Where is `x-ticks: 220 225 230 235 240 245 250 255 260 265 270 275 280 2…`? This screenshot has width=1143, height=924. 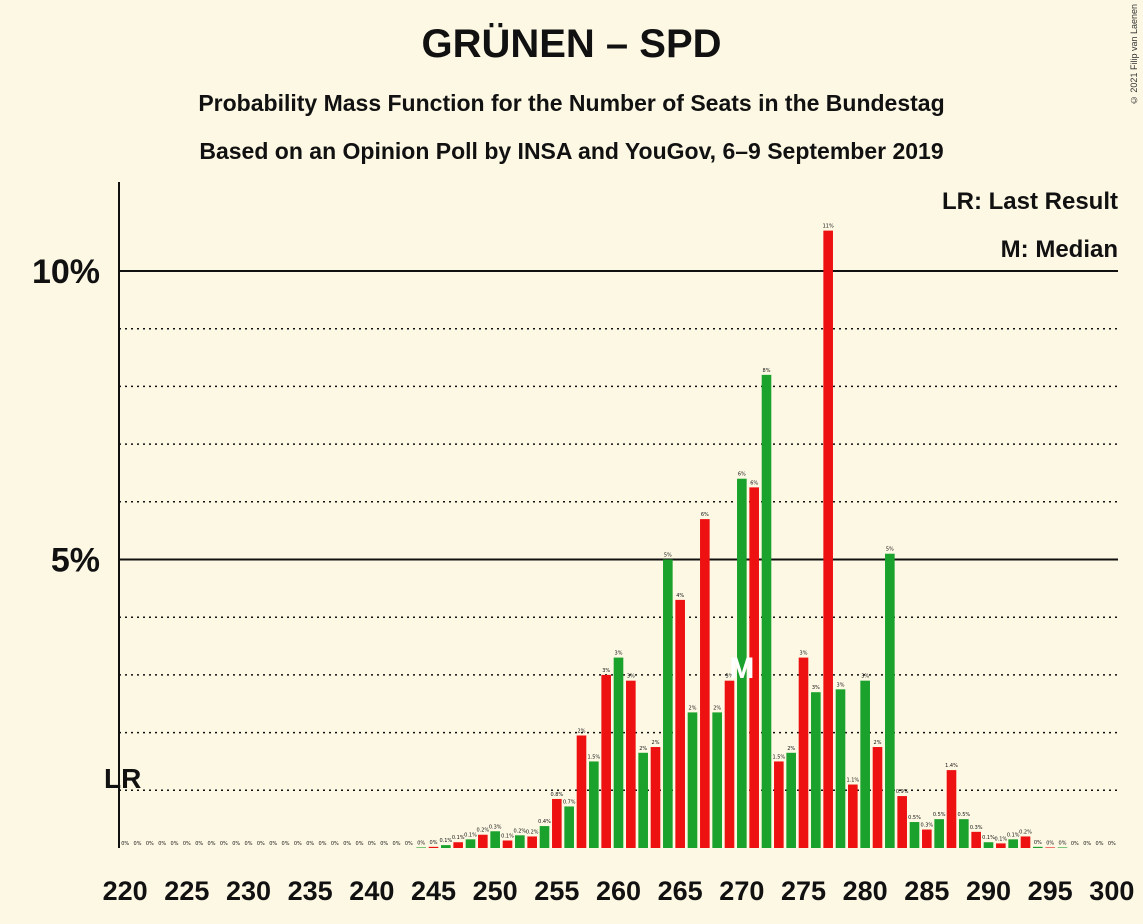 x-ticks: 220 225 230 235 240 245 250 255 260 265 270 275 280 2… is located at coordinates (619, 891).